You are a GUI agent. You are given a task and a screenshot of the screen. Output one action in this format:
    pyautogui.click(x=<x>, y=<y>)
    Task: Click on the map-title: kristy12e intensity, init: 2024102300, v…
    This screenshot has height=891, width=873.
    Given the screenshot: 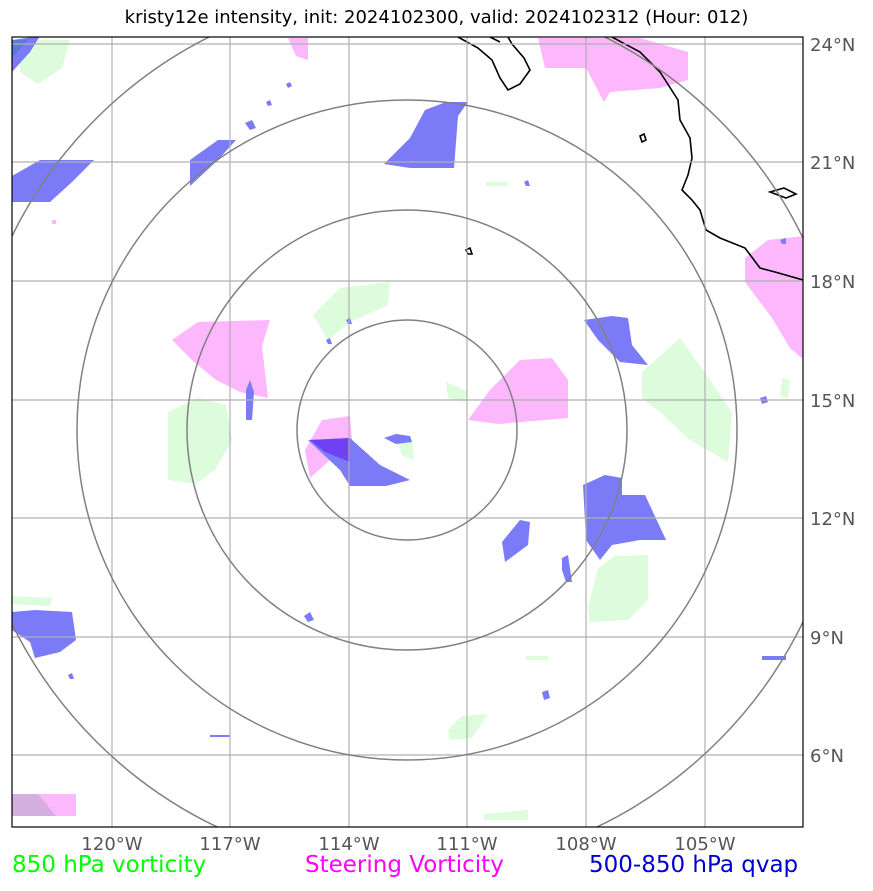 What is the action you would take?
    pyautogui.click(x=436, y=17)
    